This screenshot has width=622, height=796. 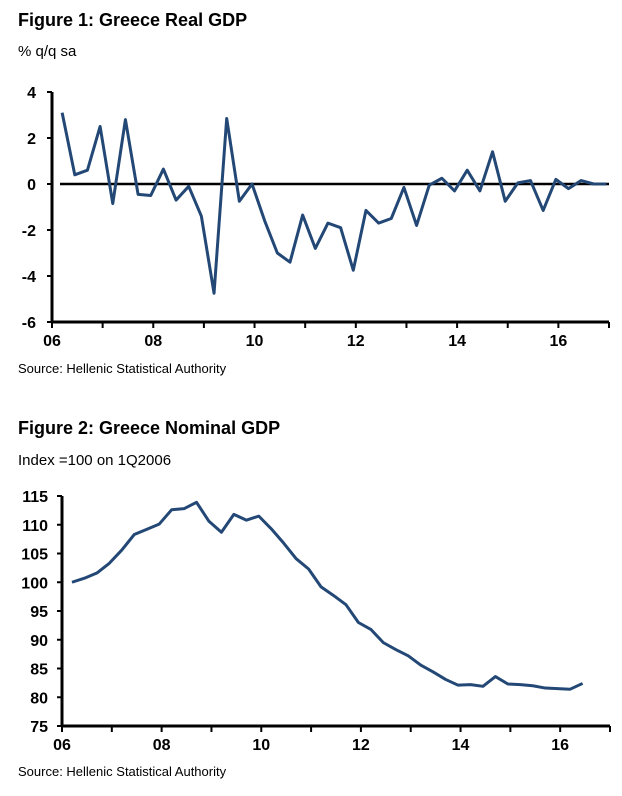 What do you see at coordinates (29, 277) in the screenshot?
I see `chart1-y-tick-label: -4` at bounding box center [29, 277].